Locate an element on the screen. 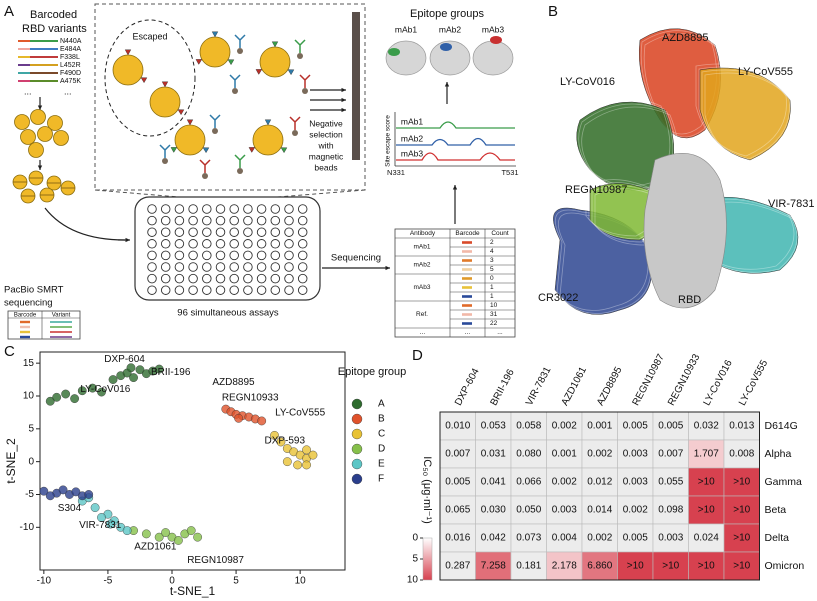  label: 10 is located at coordinates (494, 305).